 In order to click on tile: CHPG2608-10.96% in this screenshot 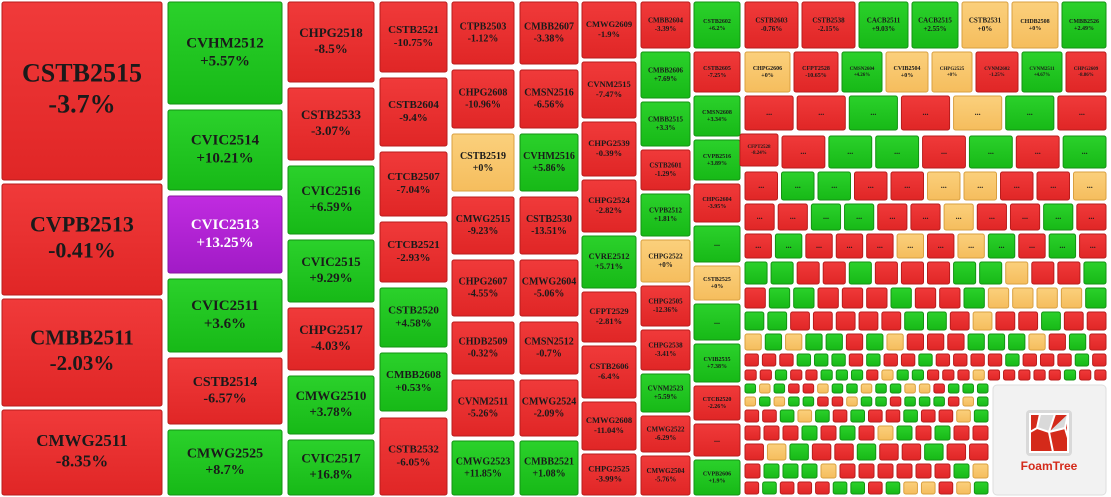, I will do `click(483, 99)`.